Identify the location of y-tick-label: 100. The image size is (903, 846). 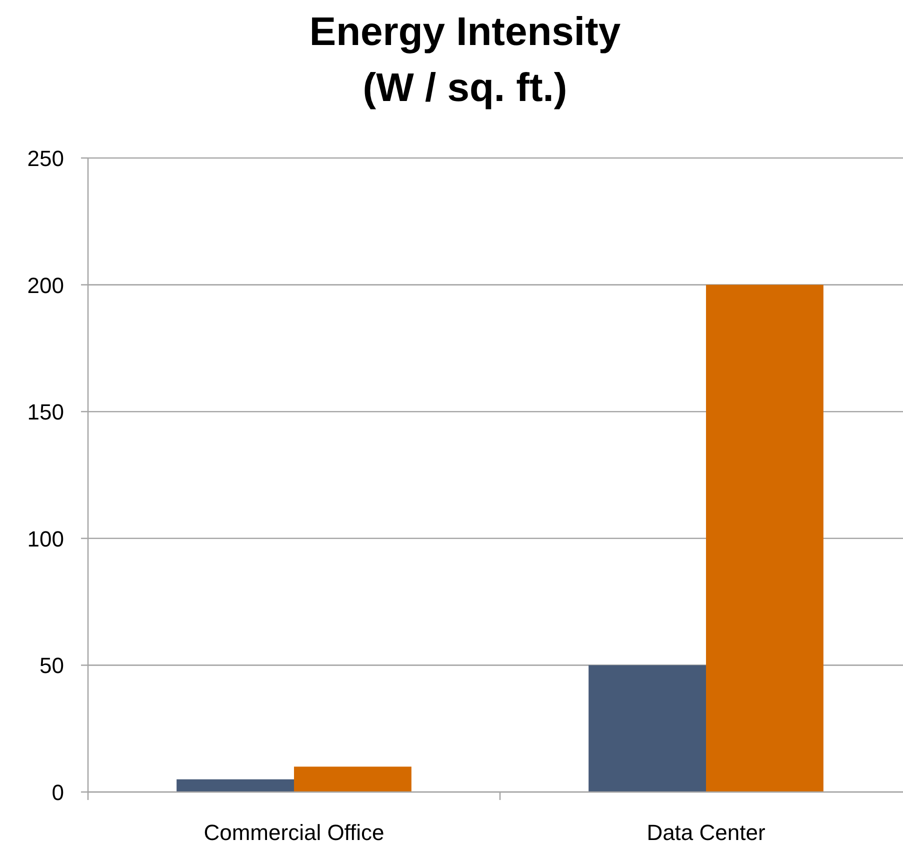
(45, 539).